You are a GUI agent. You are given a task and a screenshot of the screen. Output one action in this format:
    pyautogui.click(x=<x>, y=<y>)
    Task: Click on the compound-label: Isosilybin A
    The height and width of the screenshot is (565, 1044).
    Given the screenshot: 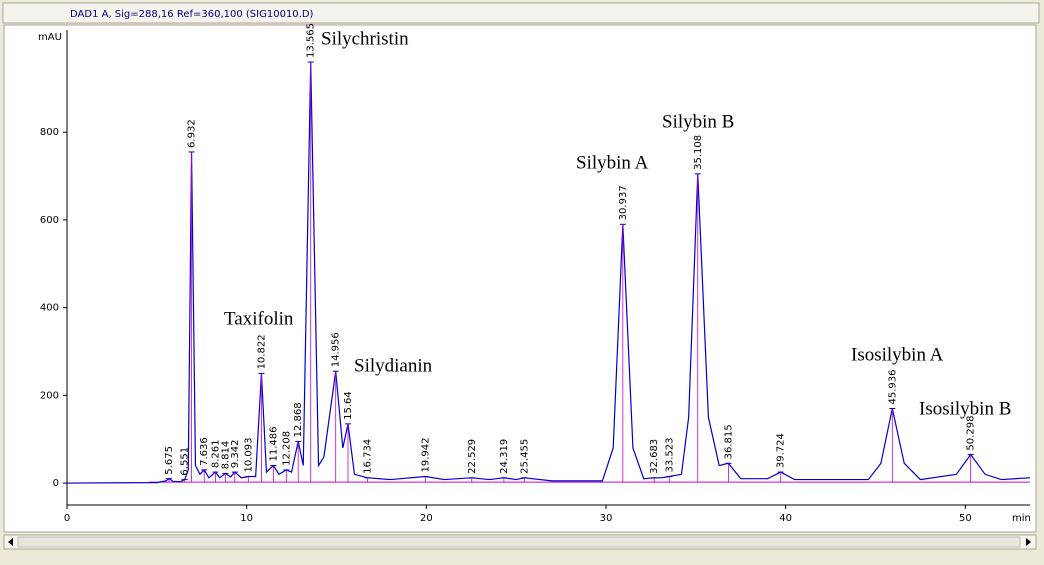 What is the action you would take?
    pyautogui.click(x=897, y=354)
    